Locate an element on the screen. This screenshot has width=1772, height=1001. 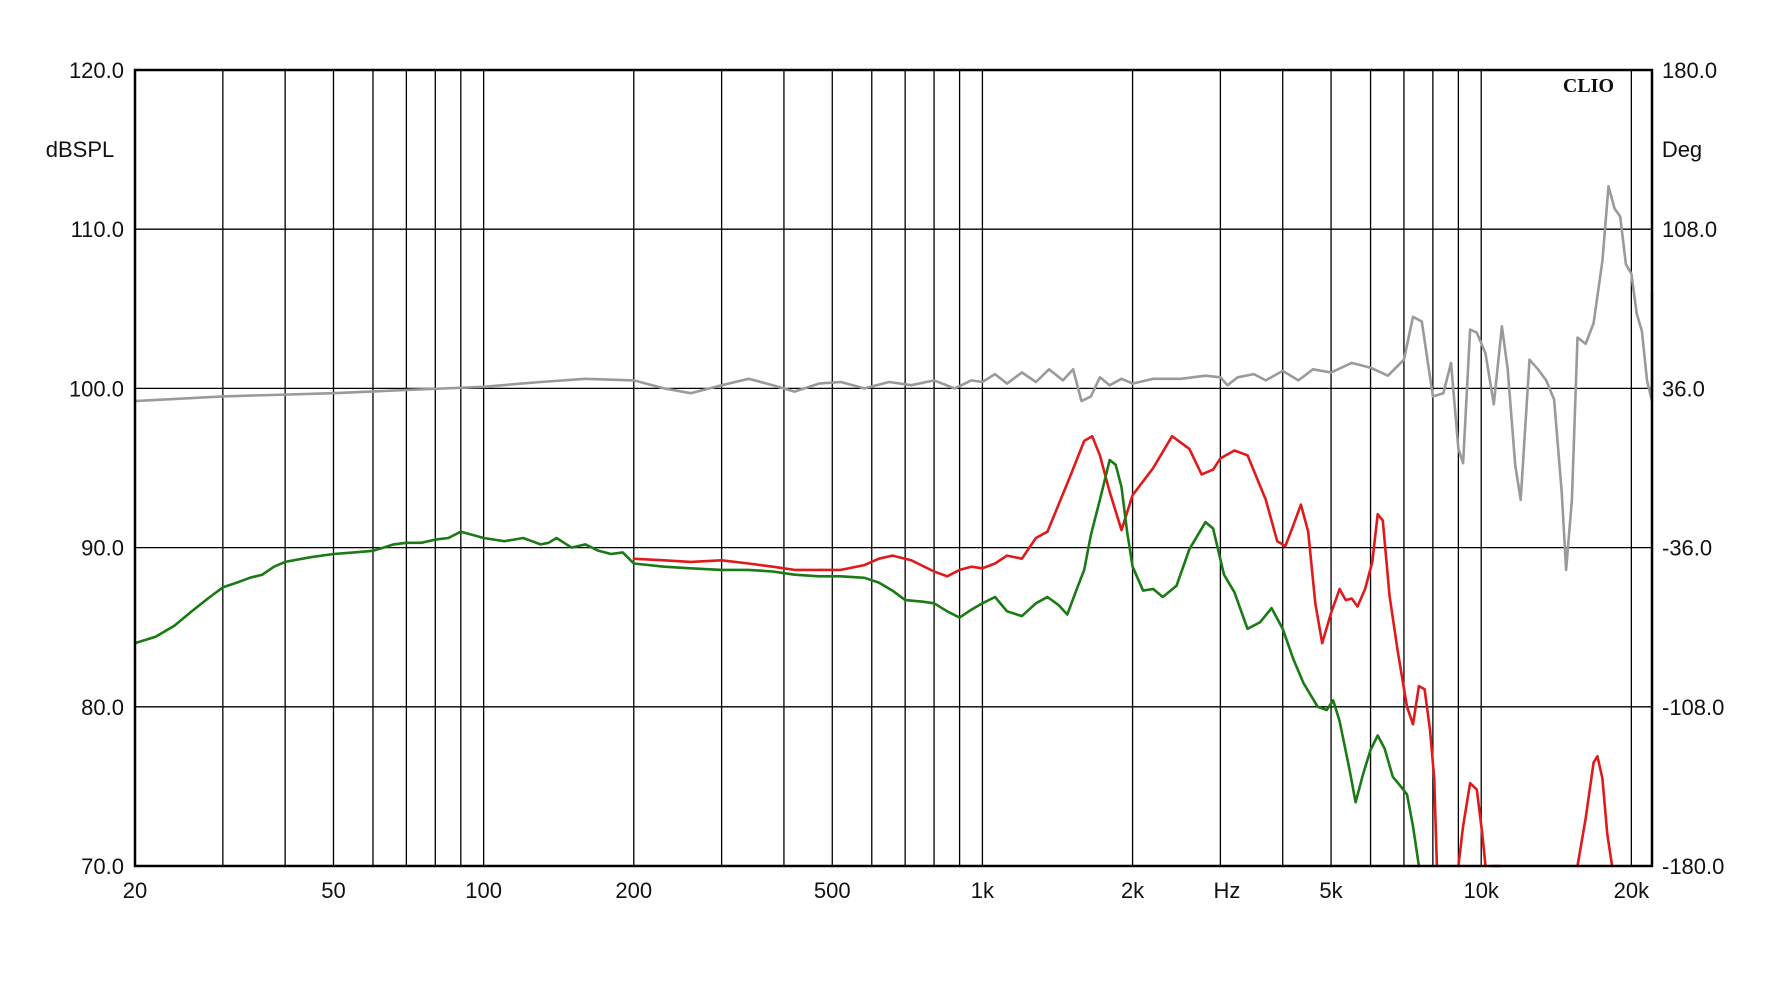
x-tick-label: 20k is located at coordinates (1632, 890).